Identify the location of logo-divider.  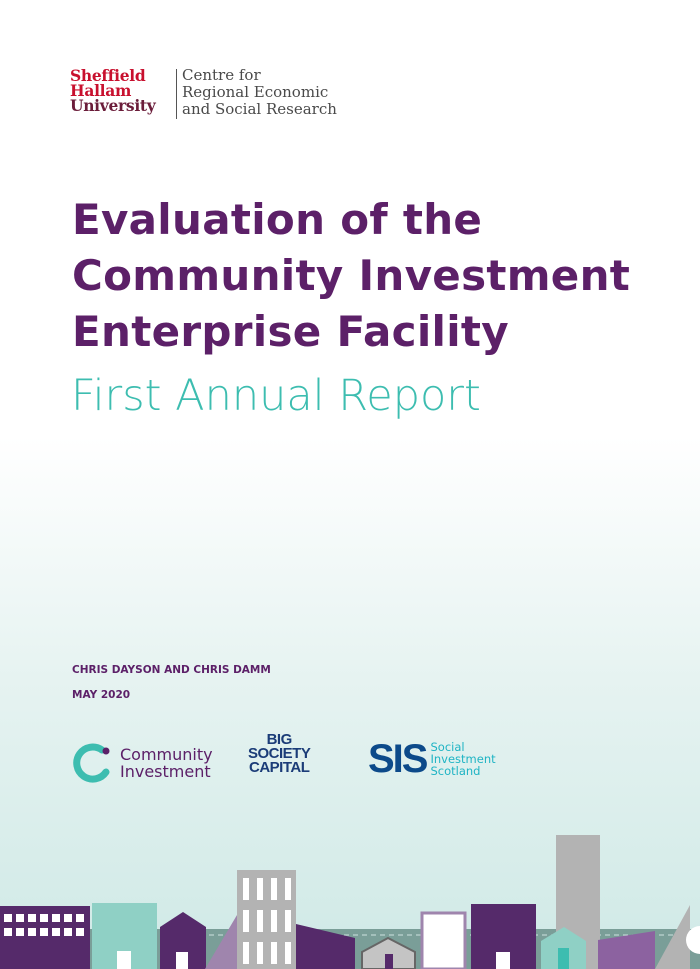
(176, 94).